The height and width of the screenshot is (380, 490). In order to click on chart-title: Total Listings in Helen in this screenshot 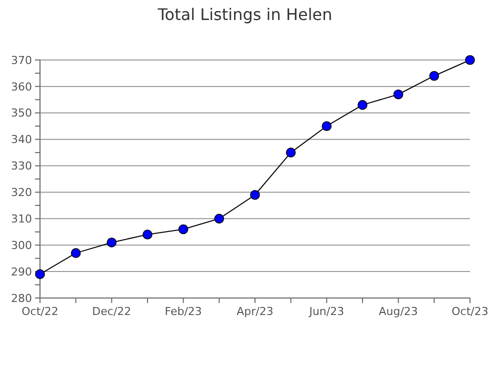, I will do `click(244, 14)`.